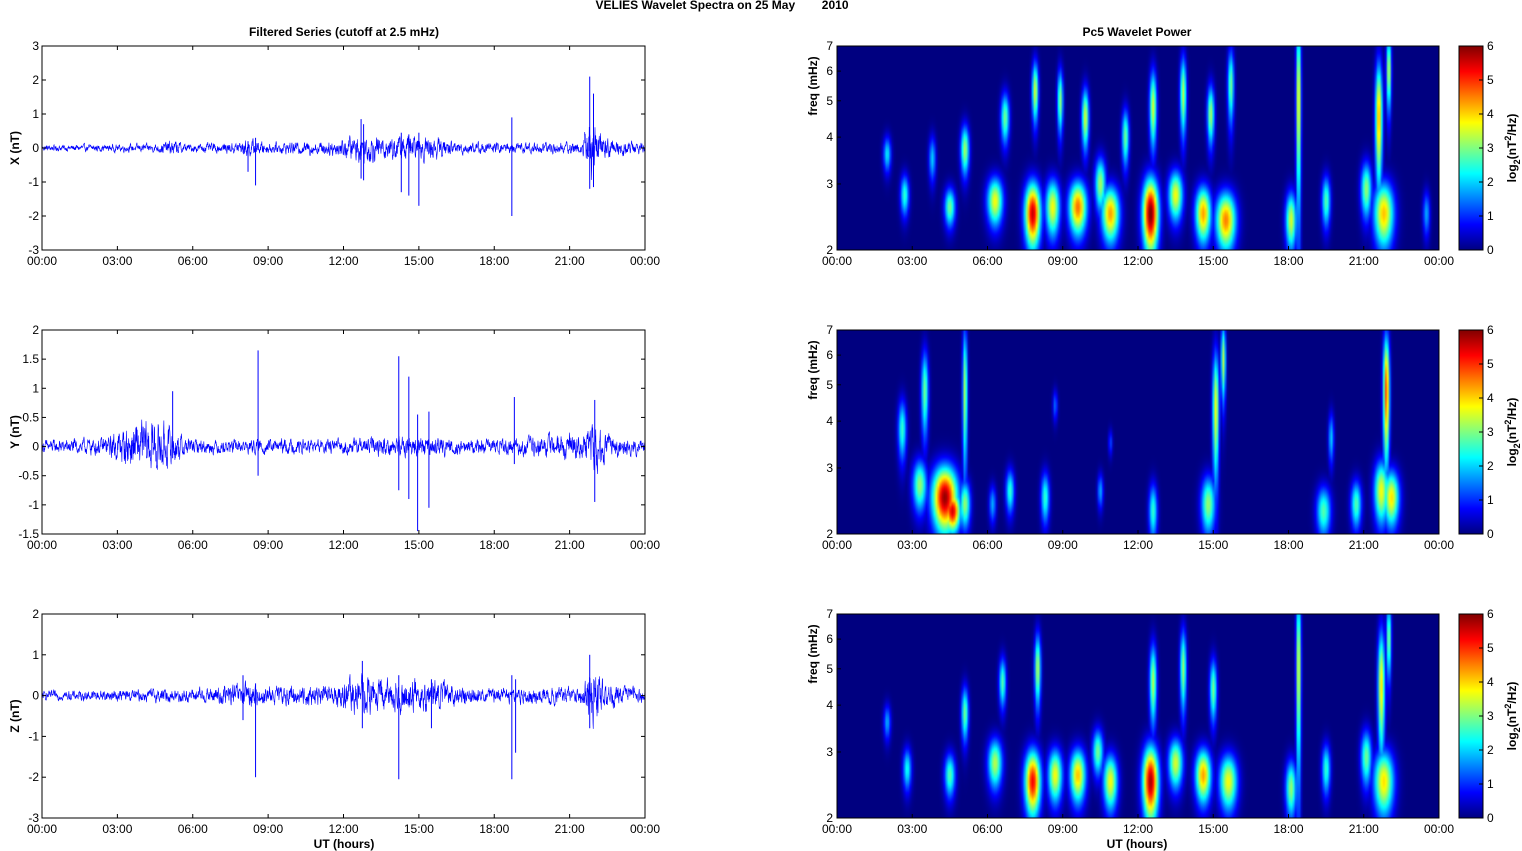  What do you see at coordinates (1490, 398) in the screenshot?
I see `wavelet-y-colorbar-tick-label: 4` at bounding box center [1490, 398].